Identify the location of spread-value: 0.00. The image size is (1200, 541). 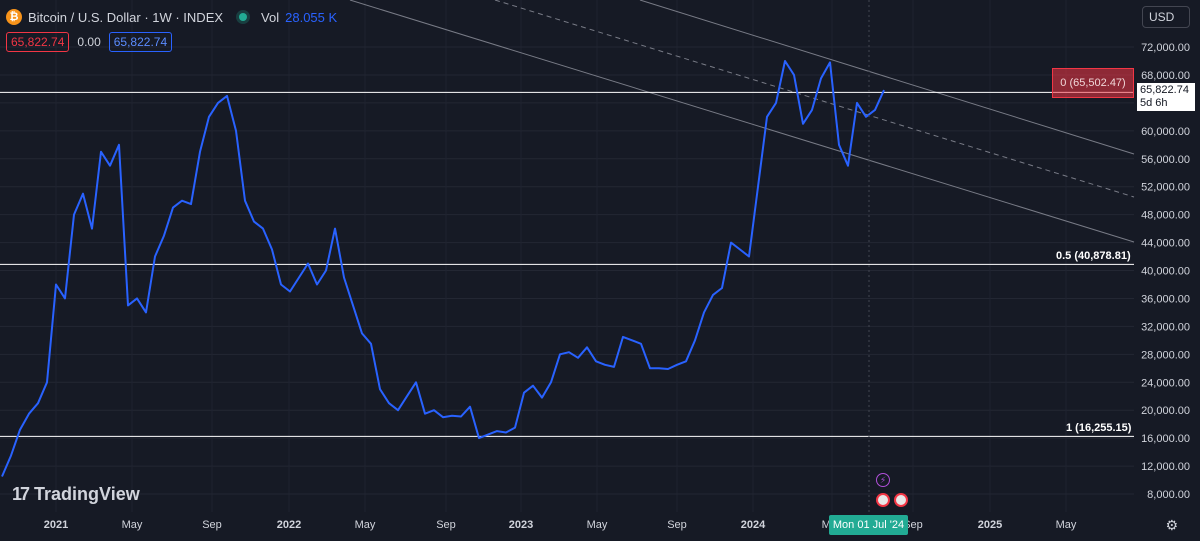
(89, 42).